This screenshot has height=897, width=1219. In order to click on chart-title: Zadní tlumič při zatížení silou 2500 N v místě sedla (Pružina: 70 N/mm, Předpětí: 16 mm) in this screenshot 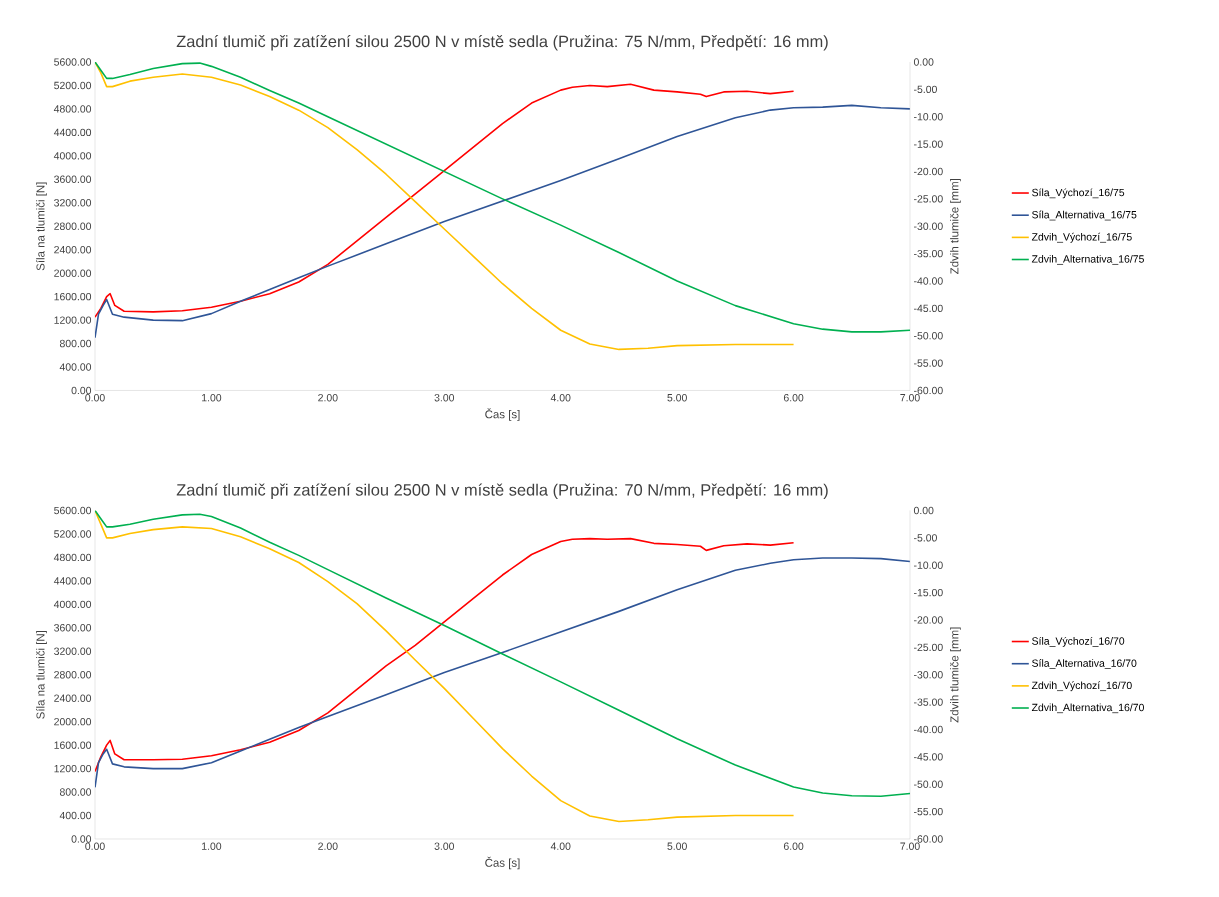, I will do `click(502, 491)`.